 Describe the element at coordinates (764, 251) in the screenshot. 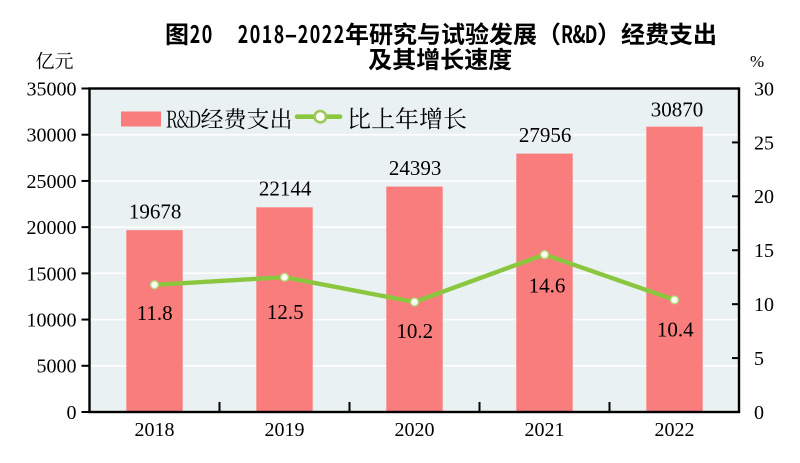

I see `svg-text: 15` at that location.